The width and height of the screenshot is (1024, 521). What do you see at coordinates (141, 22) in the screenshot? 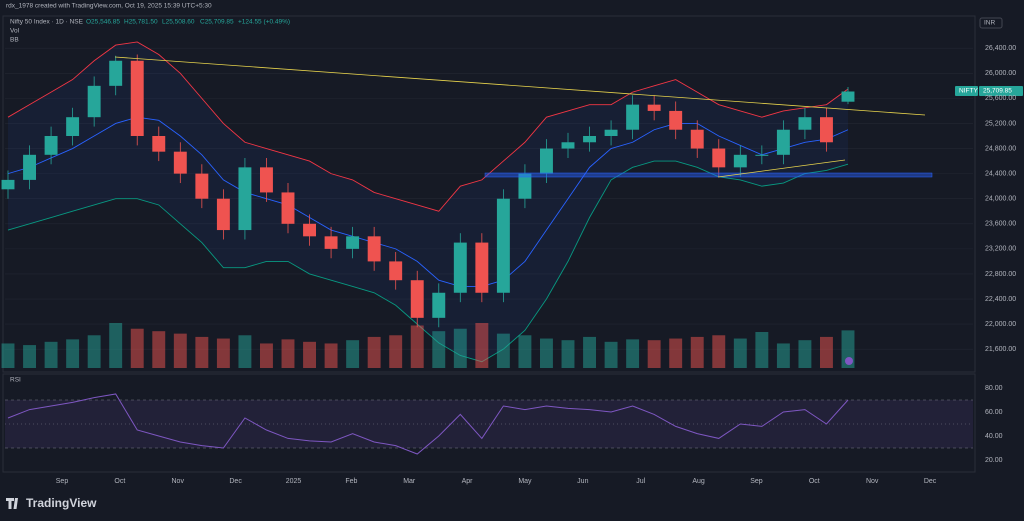
I see `high: H25,781.50` at bounding box center [141, 22].